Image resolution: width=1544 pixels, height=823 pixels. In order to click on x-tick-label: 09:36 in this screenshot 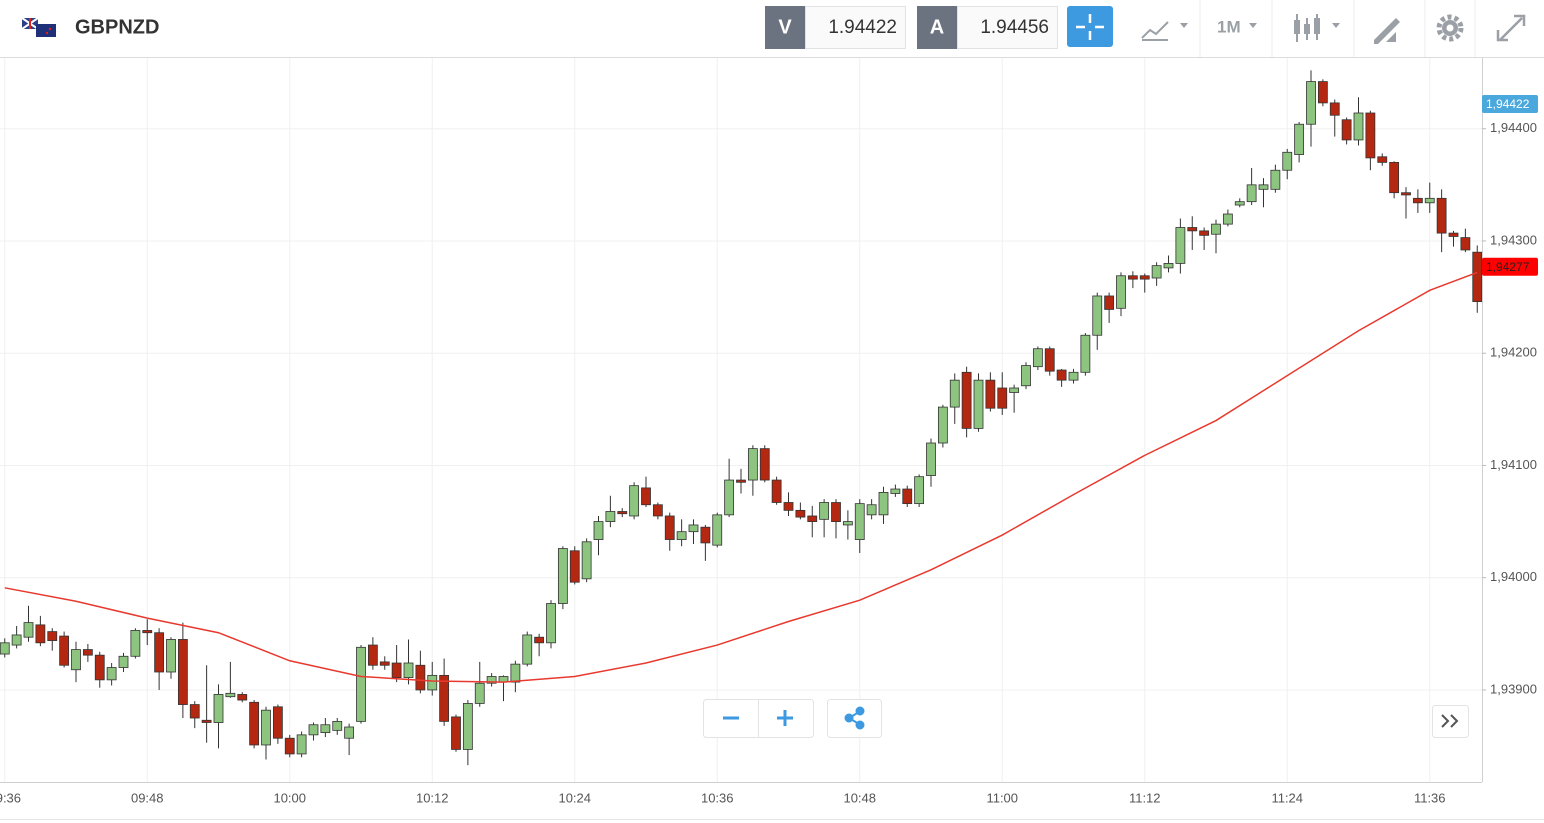, I will do `click(10, 797)`.